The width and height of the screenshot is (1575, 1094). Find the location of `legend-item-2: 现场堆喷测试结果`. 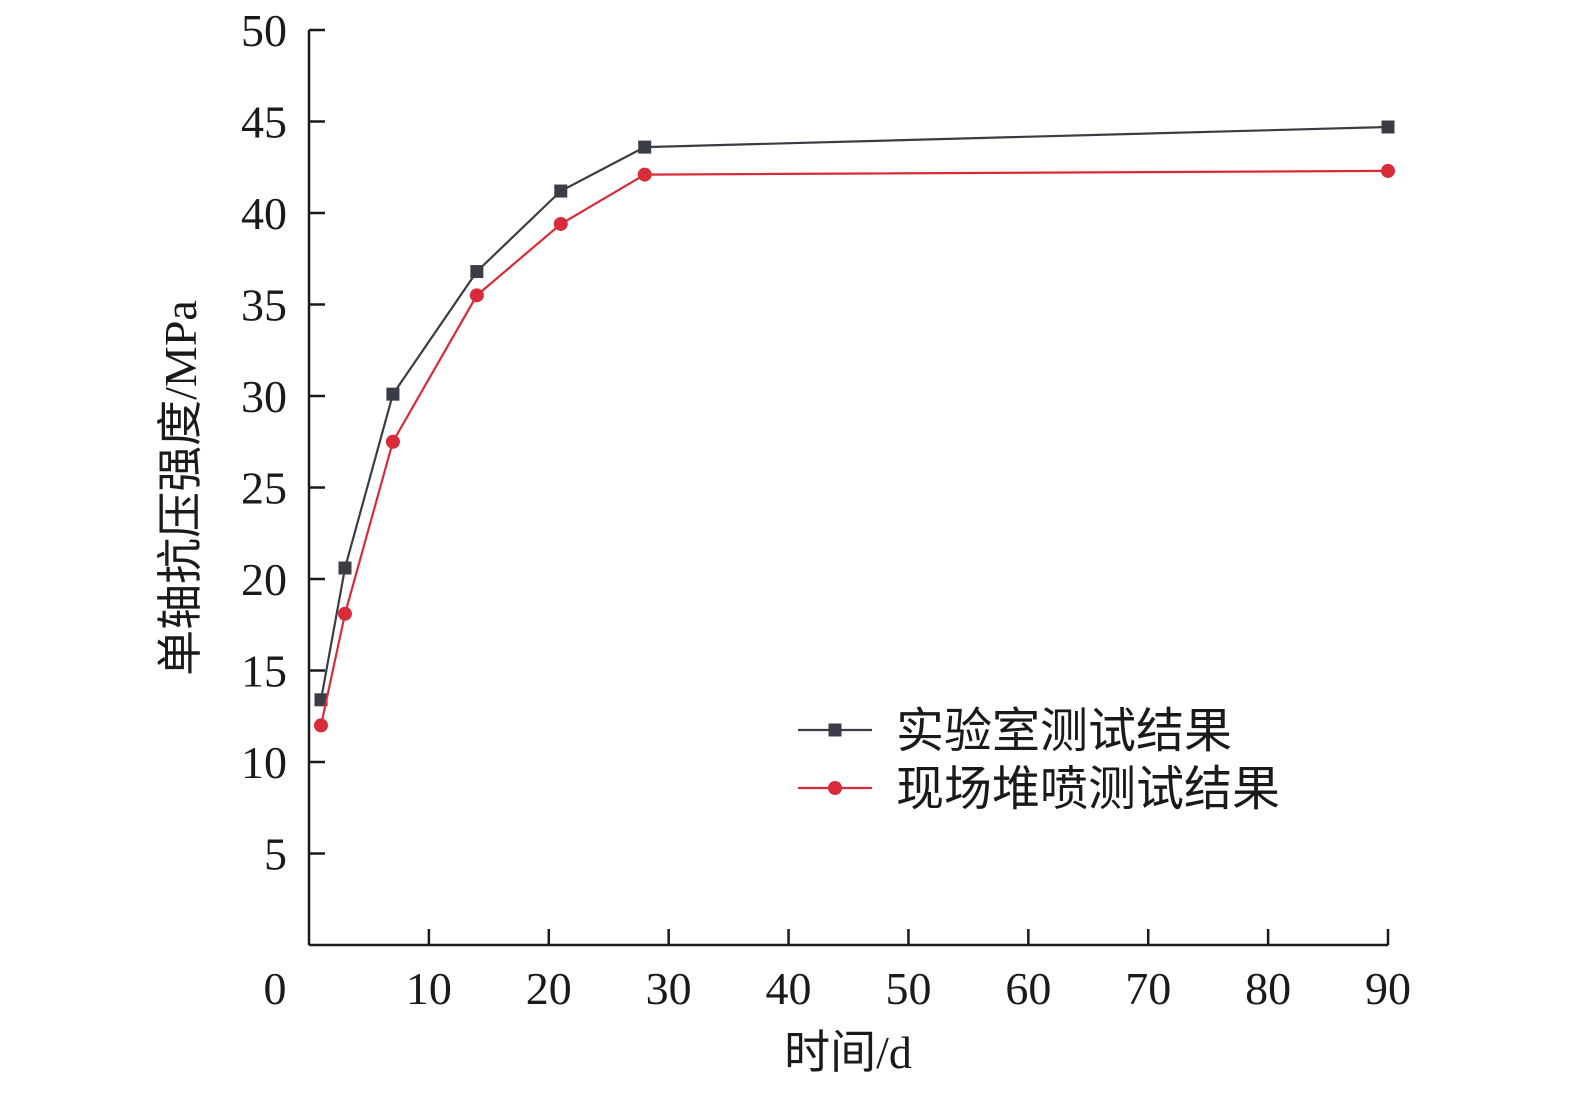

legend-item-2: 现场堆喷测试结果 is located at coordinates (1039, 789).